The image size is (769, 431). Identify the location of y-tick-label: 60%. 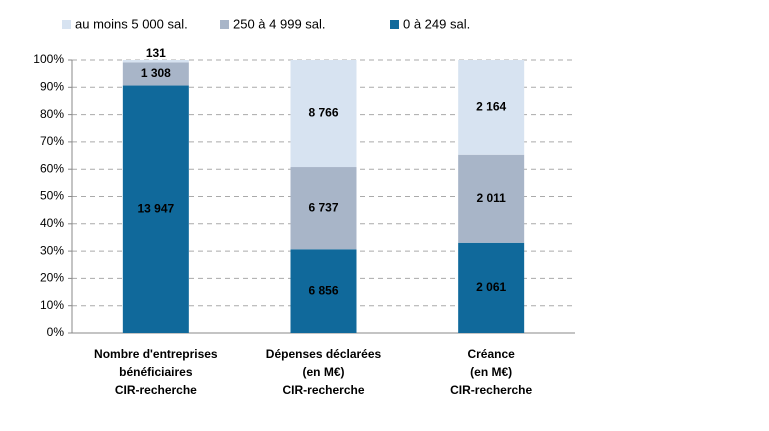
(52, 168).